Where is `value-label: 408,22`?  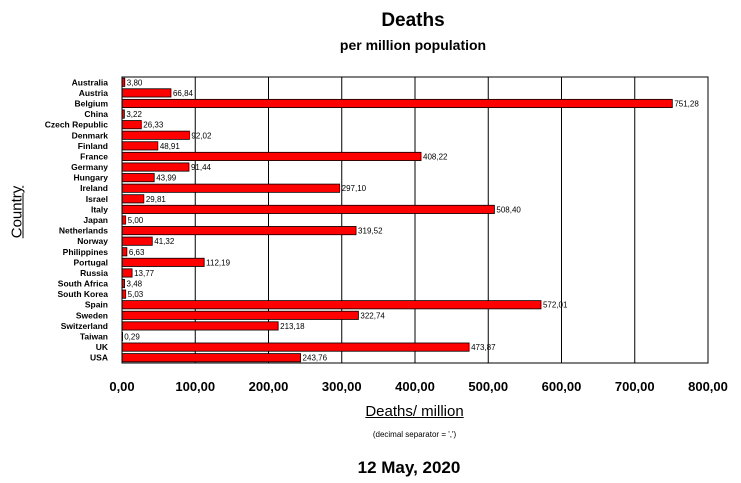 value-label: 408,22 is located at coordinates (435, 156).